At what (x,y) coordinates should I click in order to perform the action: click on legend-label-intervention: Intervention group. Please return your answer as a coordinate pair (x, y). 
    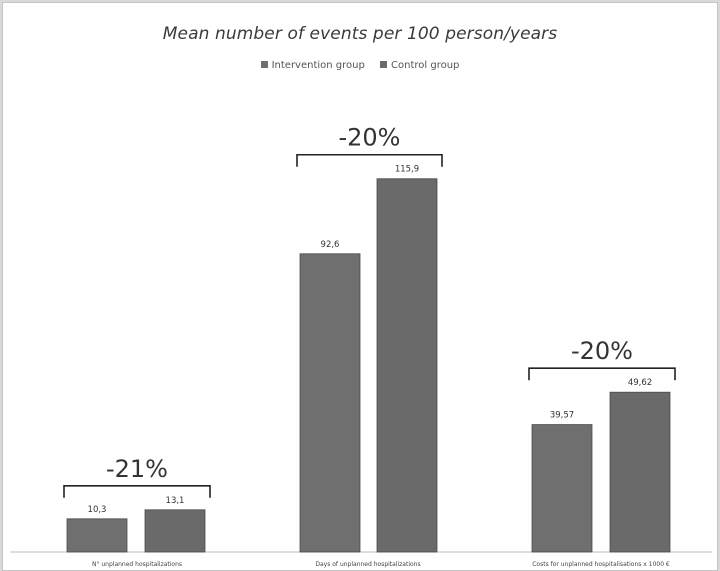
    Looking at the image, I should click on (318, 65).